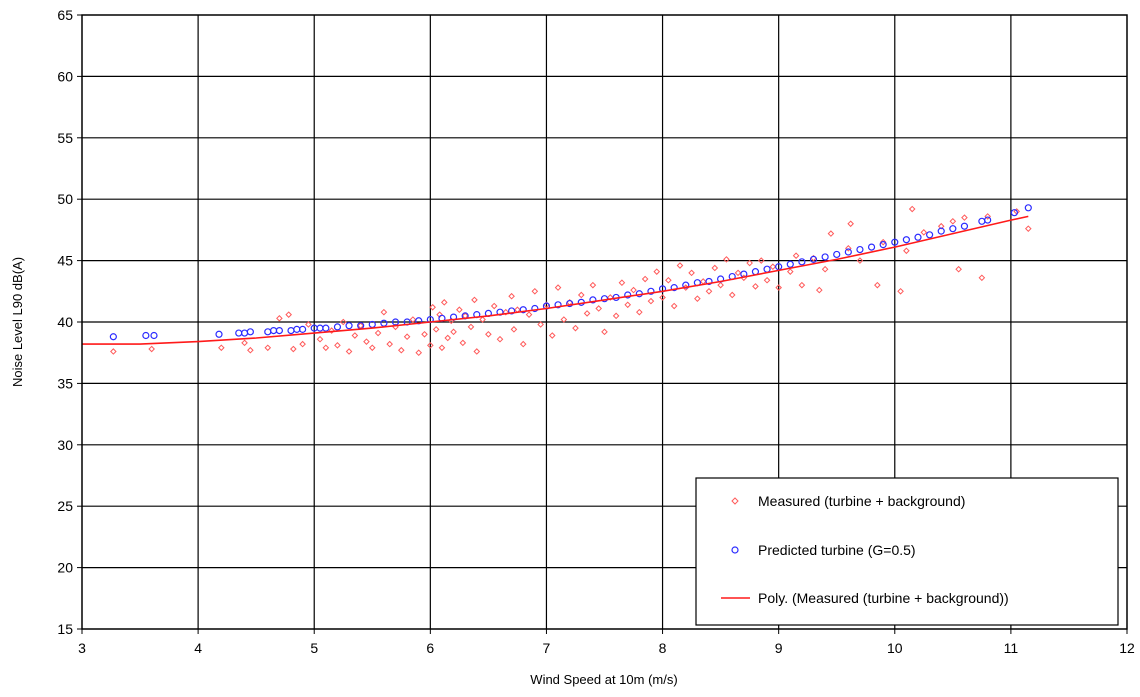  What do you see at coordinates (883, 598) in the screenshot?
I see `legend-label: Poly. (Measured (turbine + background))` at bounding box center [883, 598].